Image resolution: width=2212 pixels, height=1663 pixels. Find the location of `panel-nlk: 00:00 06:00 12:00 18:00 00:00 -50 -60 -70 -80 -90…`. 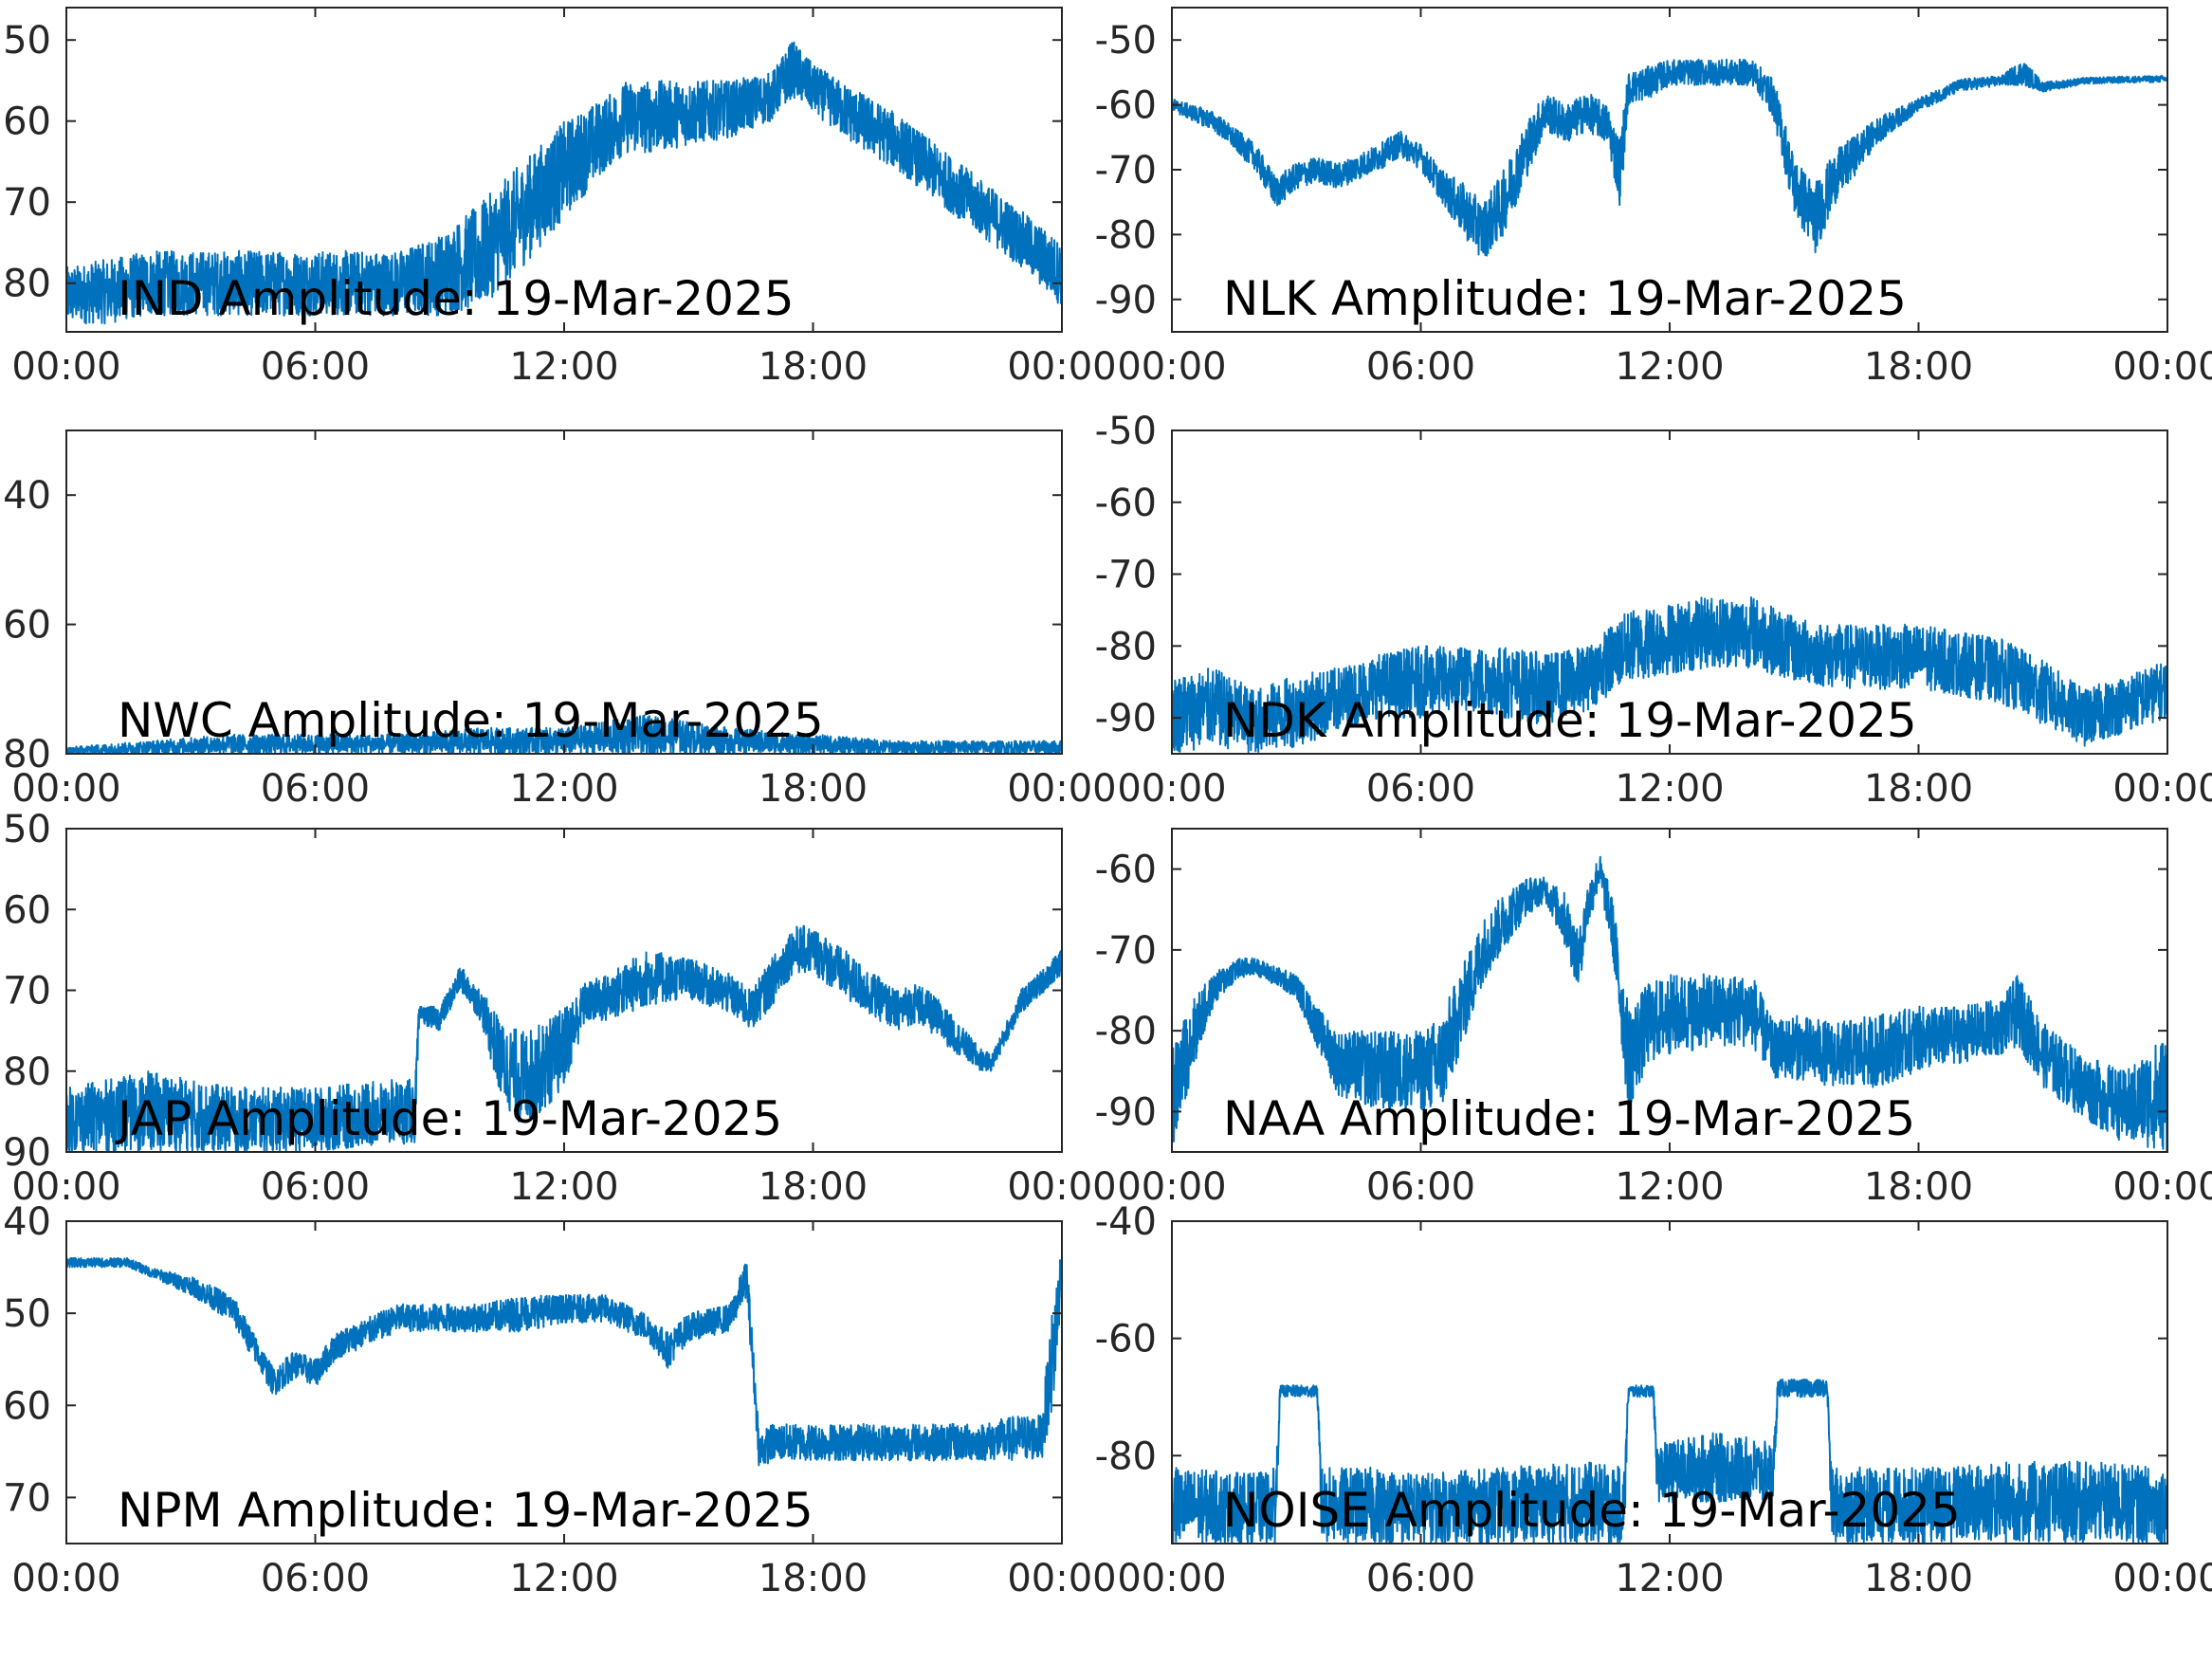

panel-nlk: 00:00 06:00 12:00 18:00 00:00 -50 -60 -70 -80 -90… is located at coordinates (1653, 198).